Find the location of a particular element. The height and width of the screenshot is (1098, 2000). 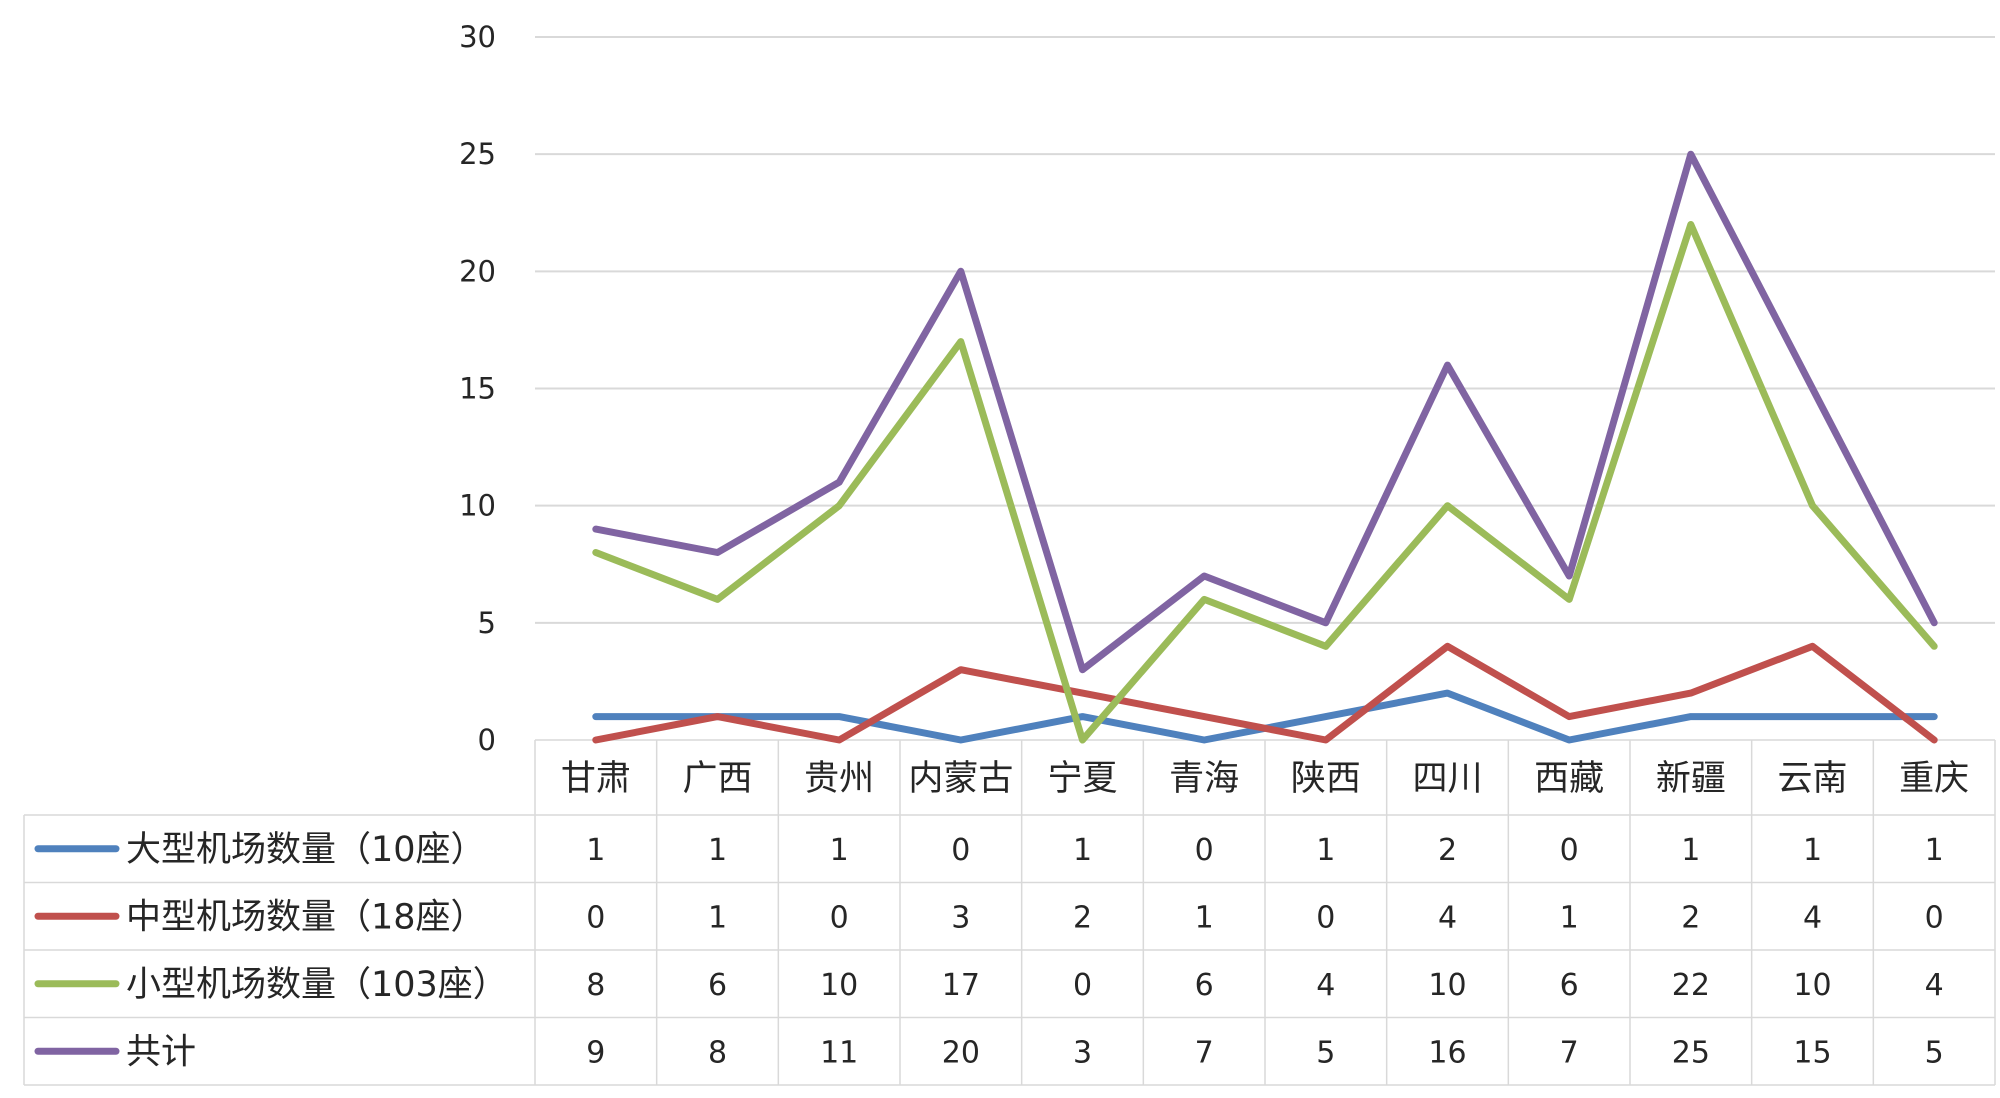

legend-label: 大型机场数量（10座） is located at coordinates (306, 850).